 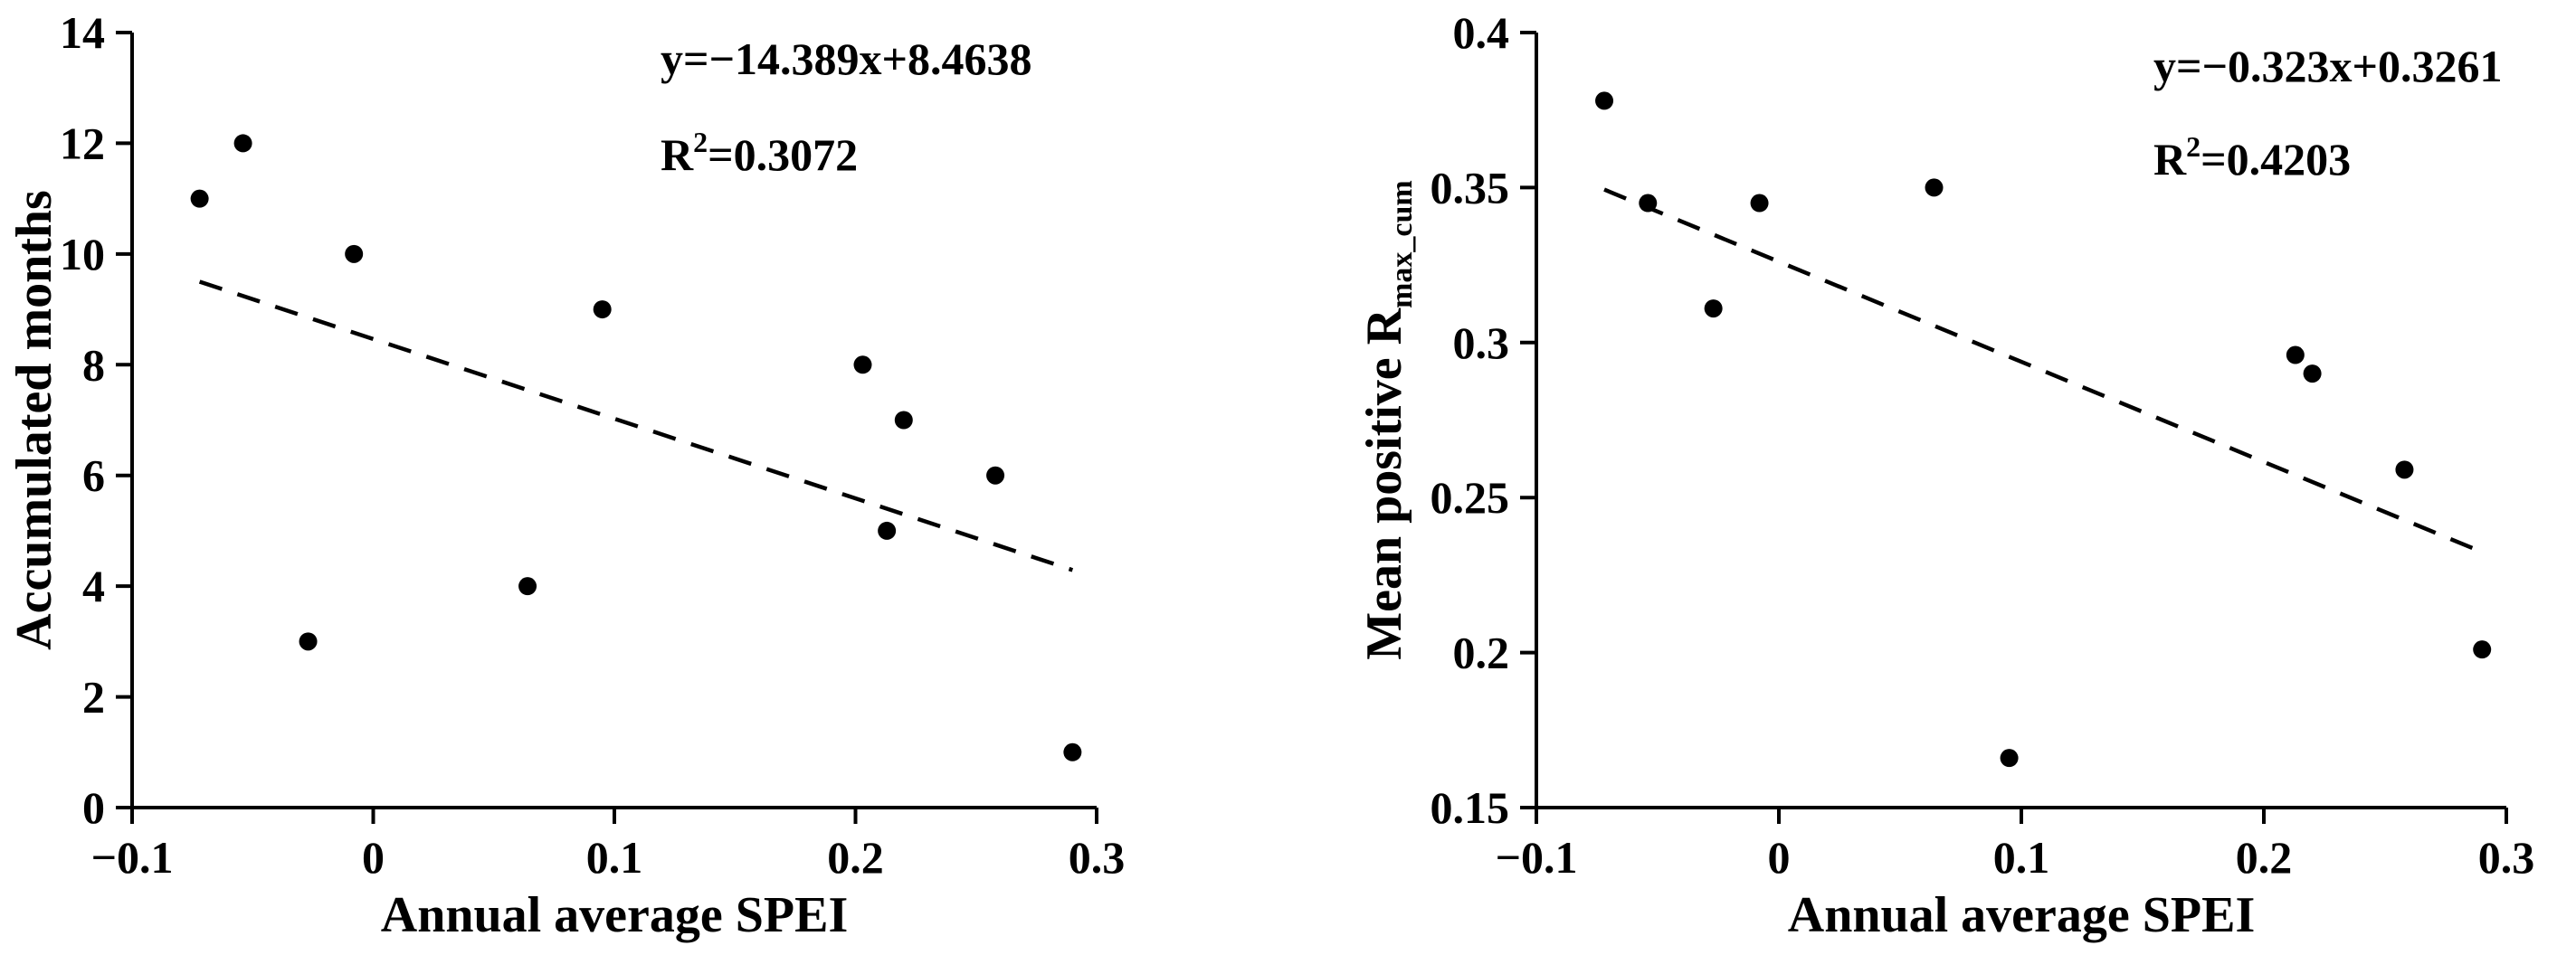 What do you see at coordinates (2327, 66) in the screenshot?
I see `regression-equation: y=−0.323x+0.3261` at bounding box center [2327, 66].